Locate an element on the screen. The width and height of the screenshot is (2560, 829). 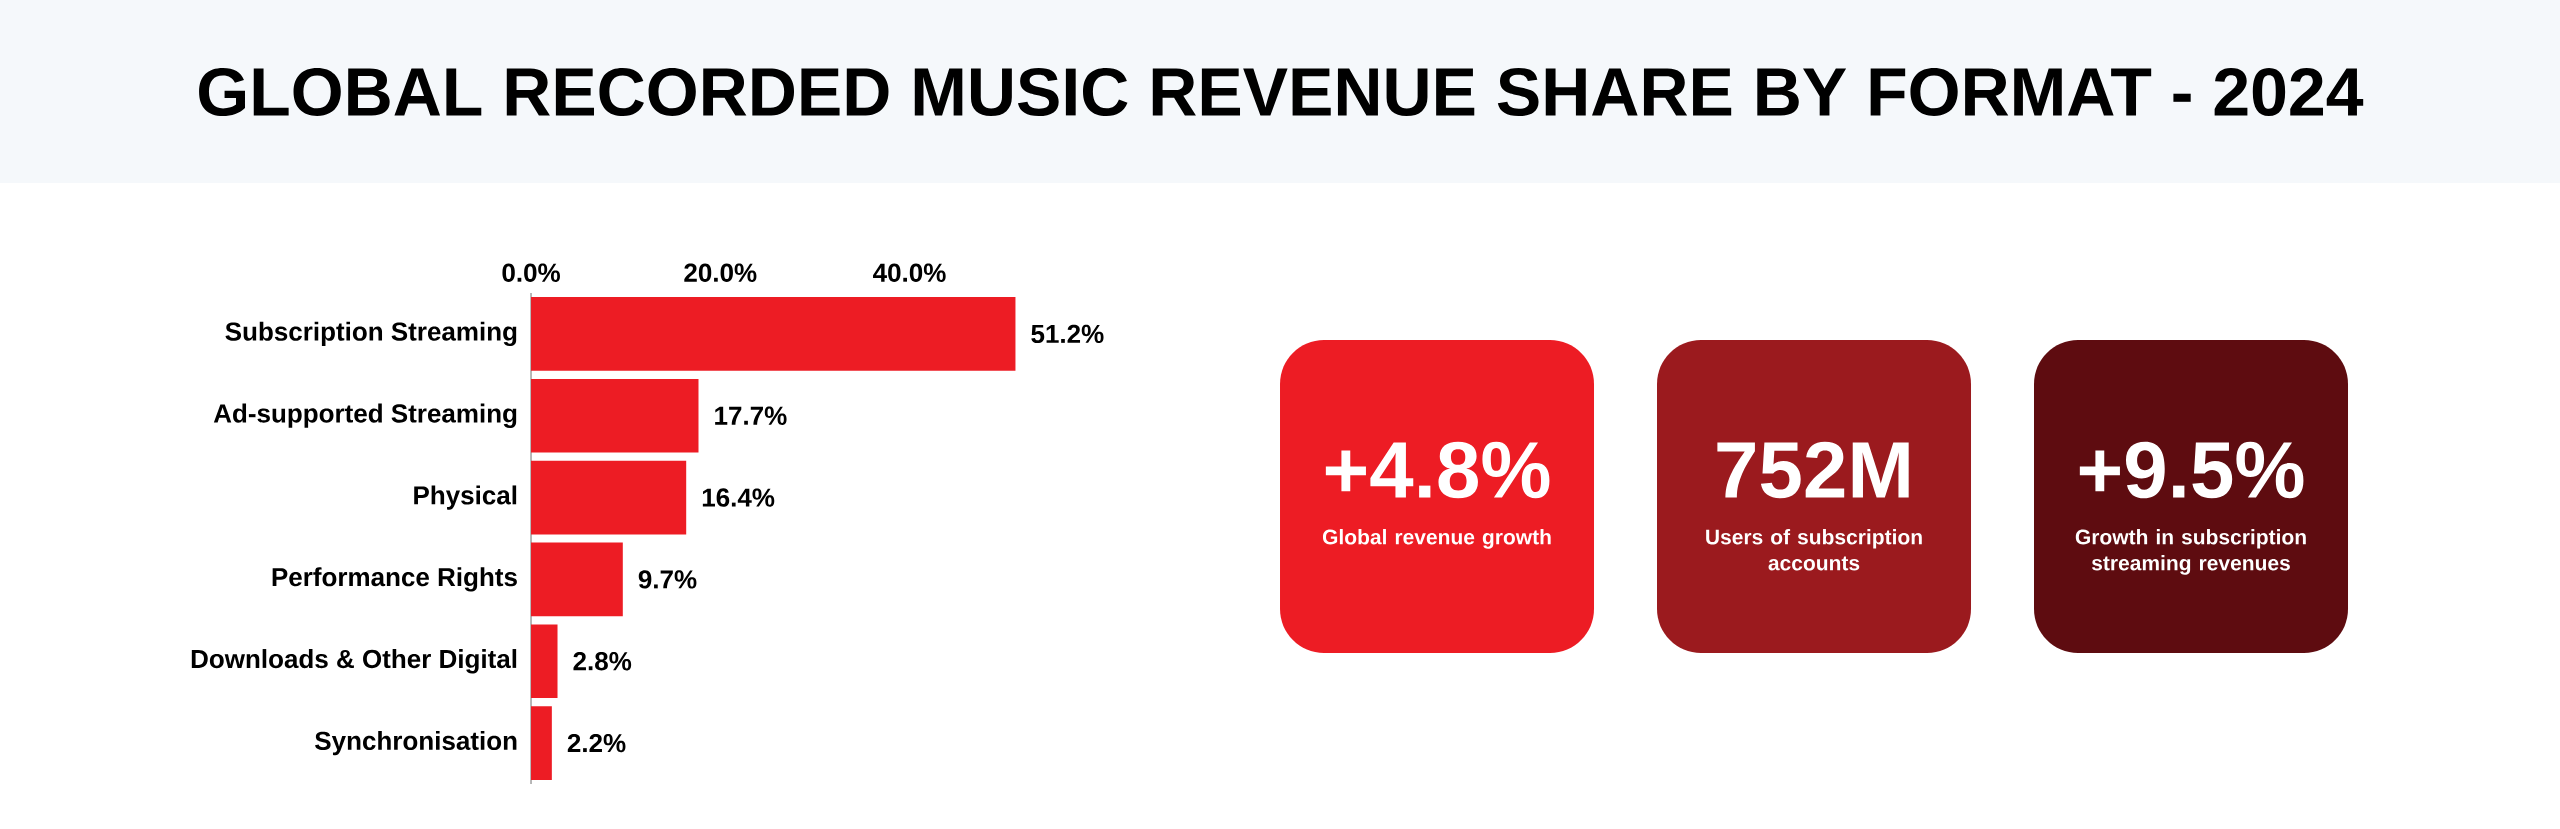
text: Global revenue growth is located at coordinates (1436, 539).